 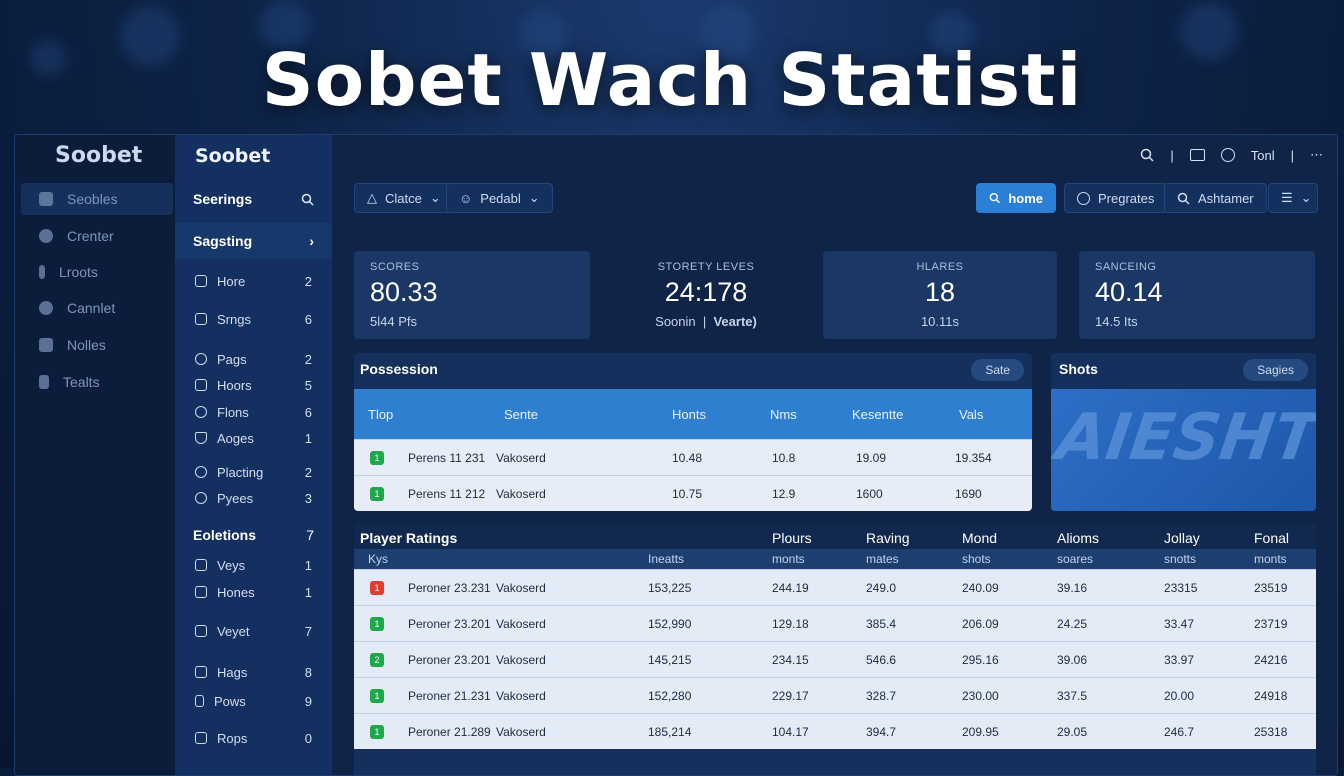 I want to click on card-icon, so click(x=1197, y=155).